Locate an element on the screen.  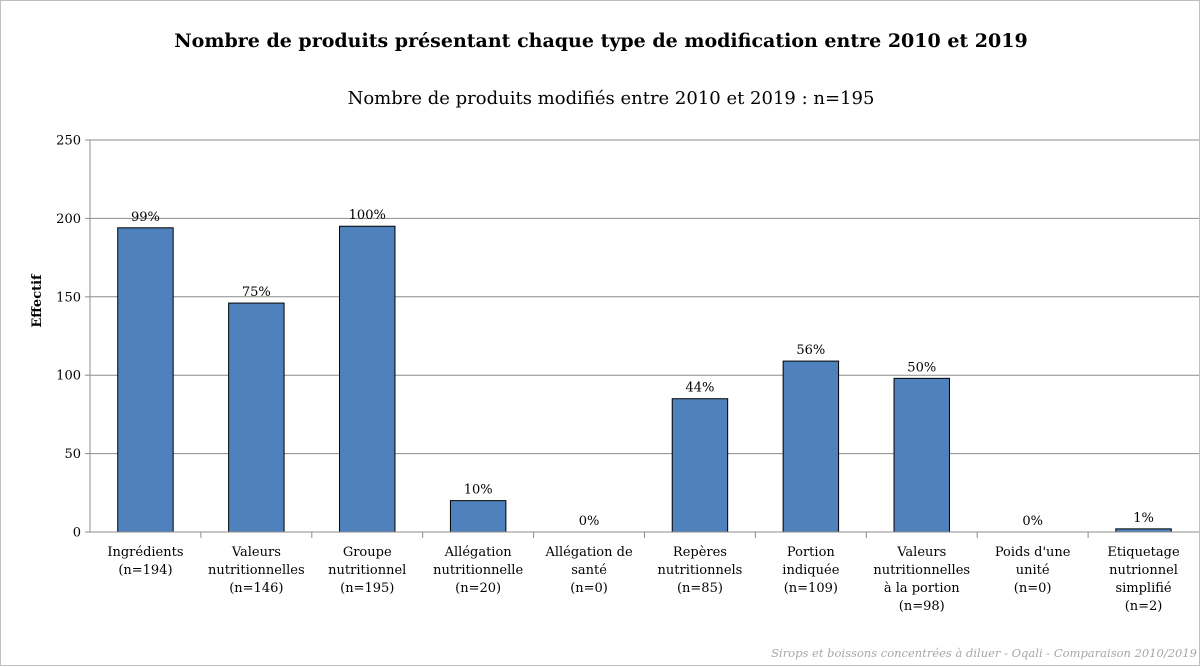
x-tick-label-line: simplifié is located at coordinates (1143, 588).